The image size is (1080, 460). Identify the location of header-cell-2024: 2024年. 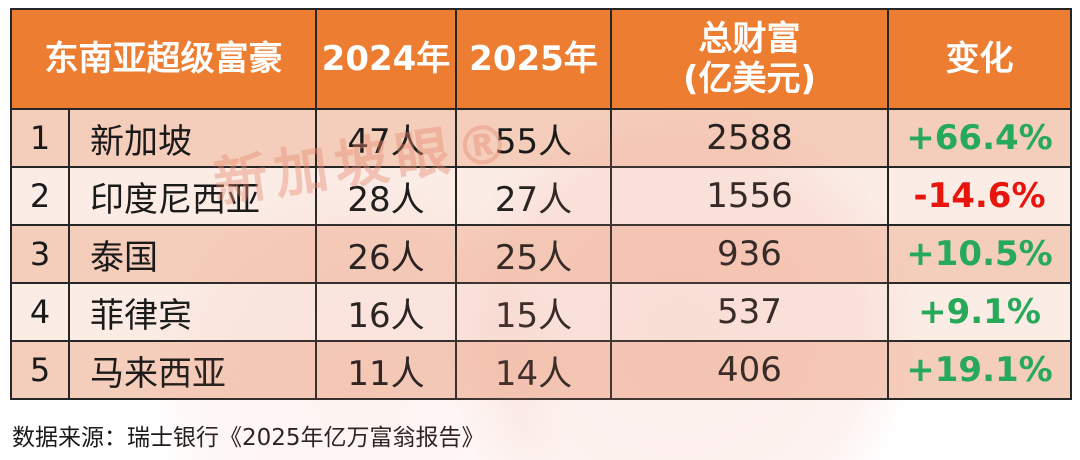
(386, 59).